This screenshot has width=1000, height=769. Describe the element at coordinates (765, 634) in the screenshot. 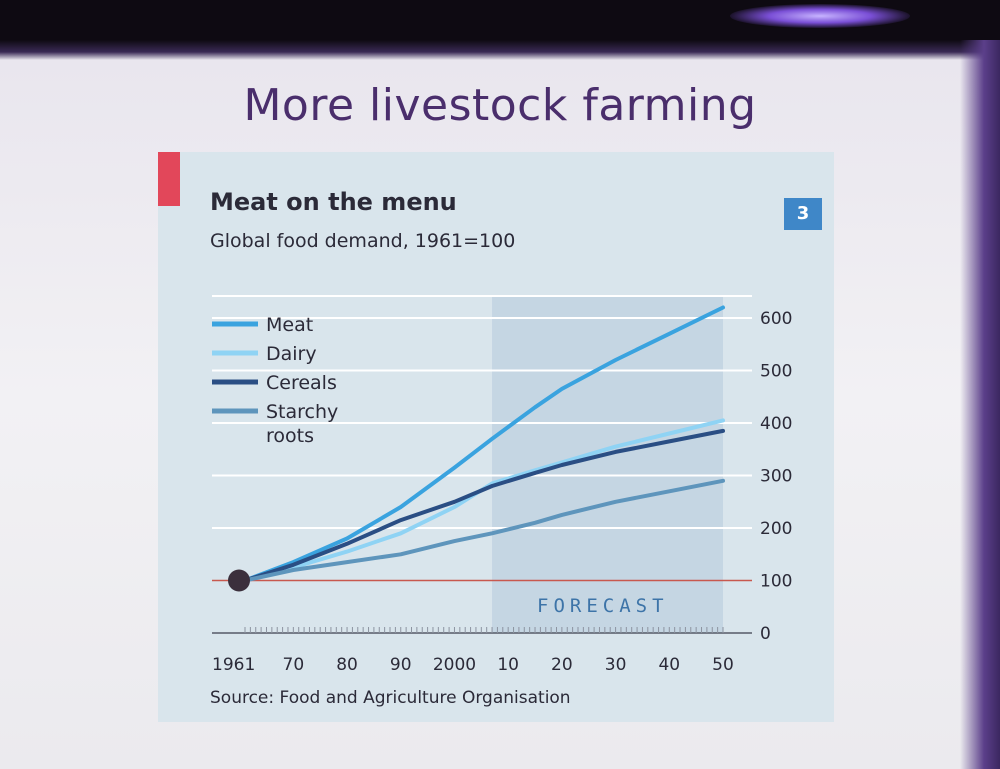

I see `y-tick-label-0: 0` at that location.